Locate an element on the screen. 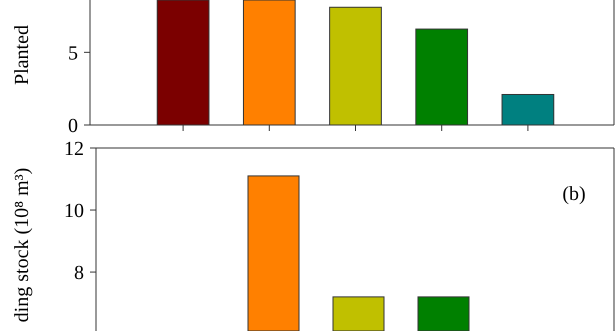 This screenshot has height=331, width=615. y-tick-label: 0 is located at coordinates (73, 126).